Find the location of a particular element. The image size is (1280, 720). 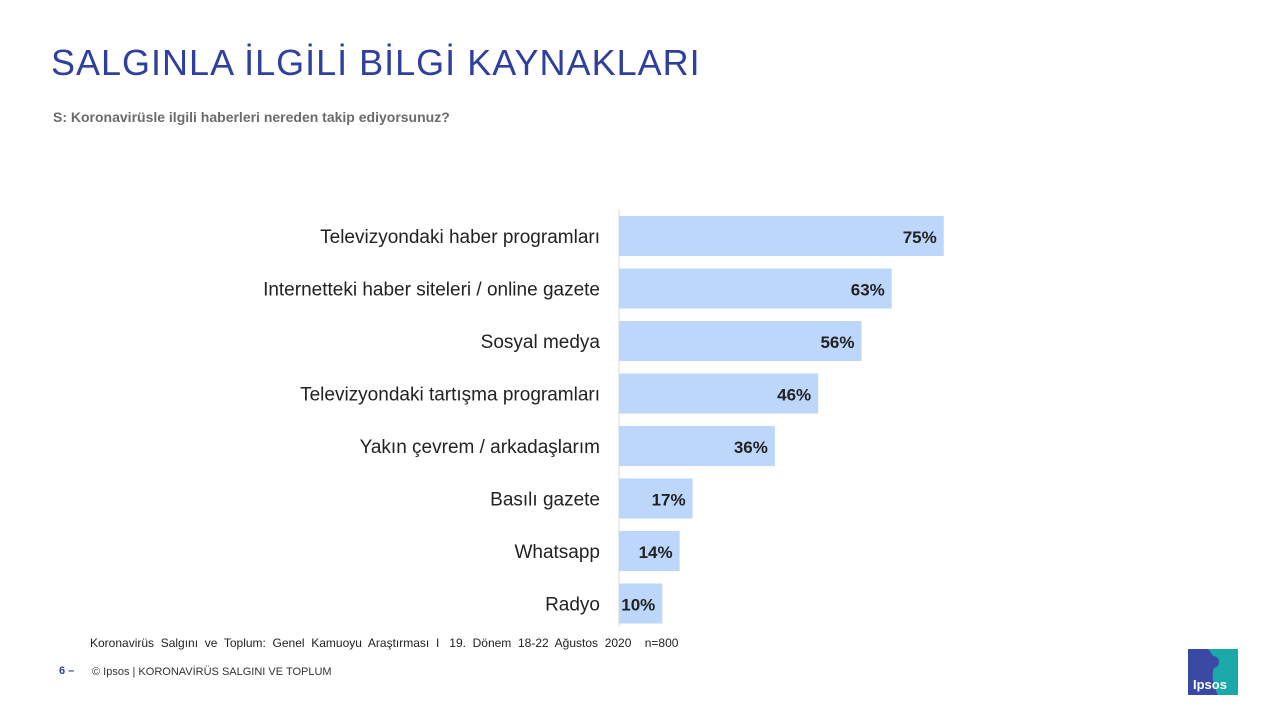

category-label: Televizyondaki tartışma programları is located at coordinates (450, 395).